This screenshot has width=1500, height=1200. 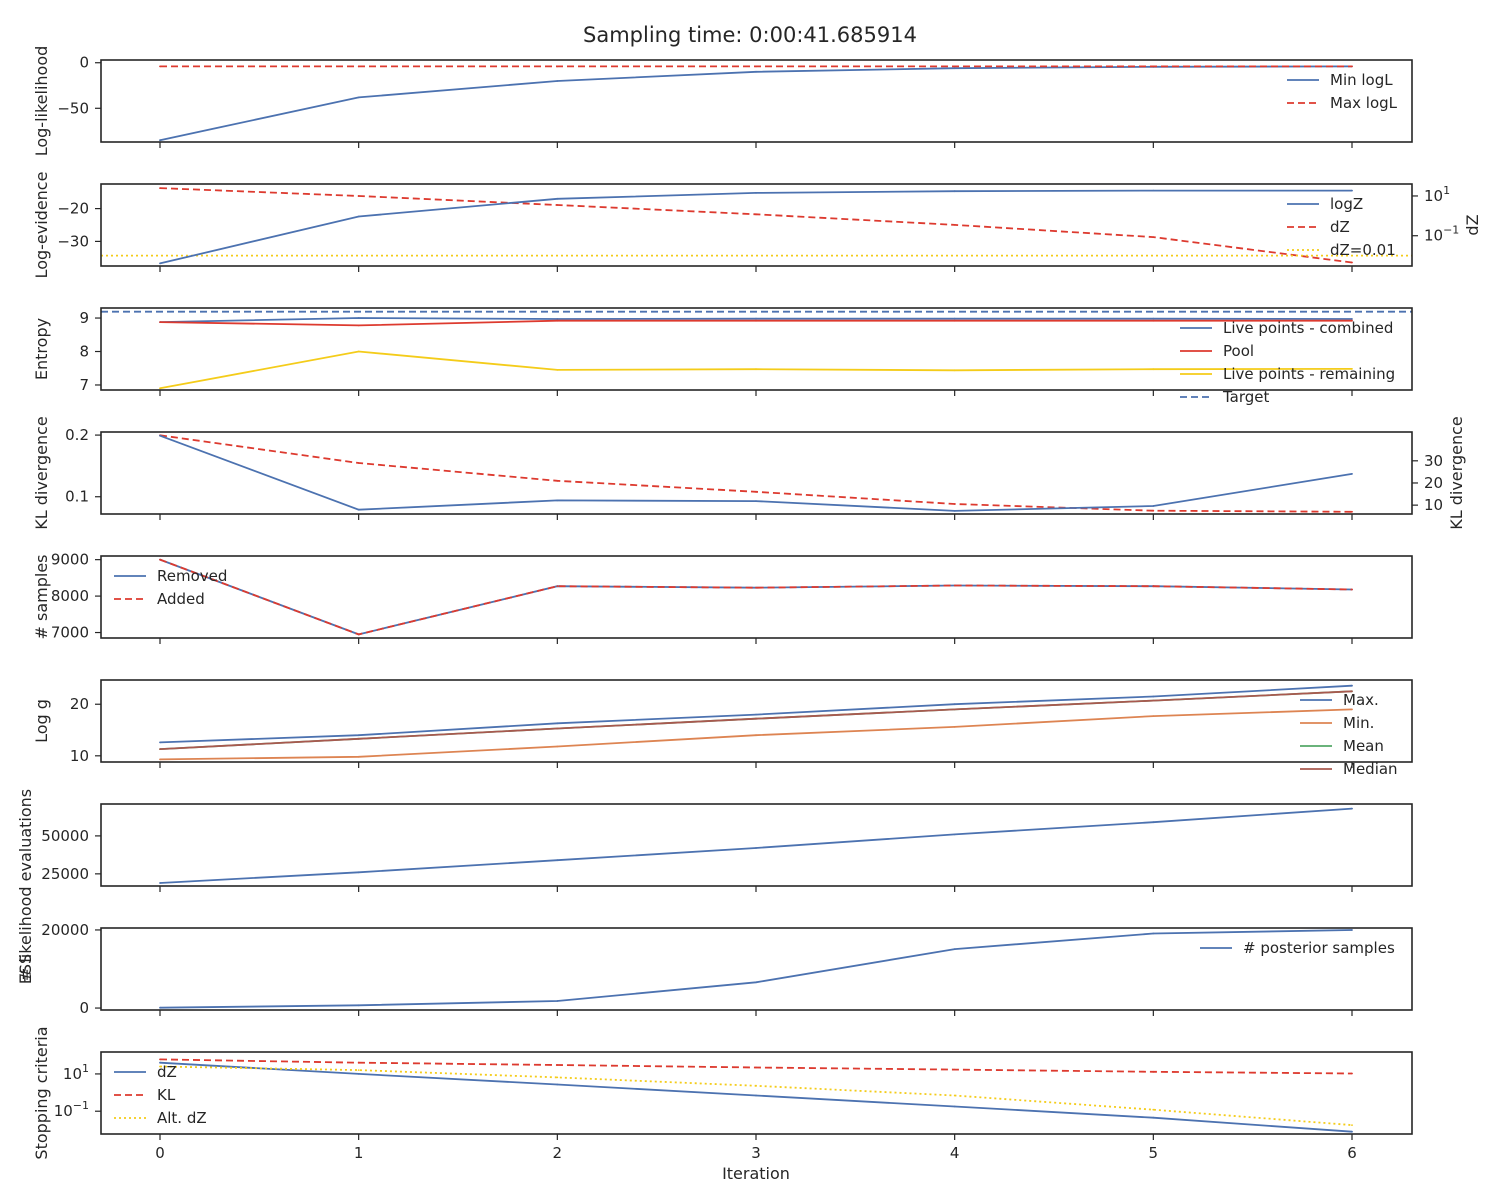 What do you see at coordinates (71, 1109) in the screenshot?
I see `y-tick-label-8-1: 10−1` at bounding box center [71, 1109].